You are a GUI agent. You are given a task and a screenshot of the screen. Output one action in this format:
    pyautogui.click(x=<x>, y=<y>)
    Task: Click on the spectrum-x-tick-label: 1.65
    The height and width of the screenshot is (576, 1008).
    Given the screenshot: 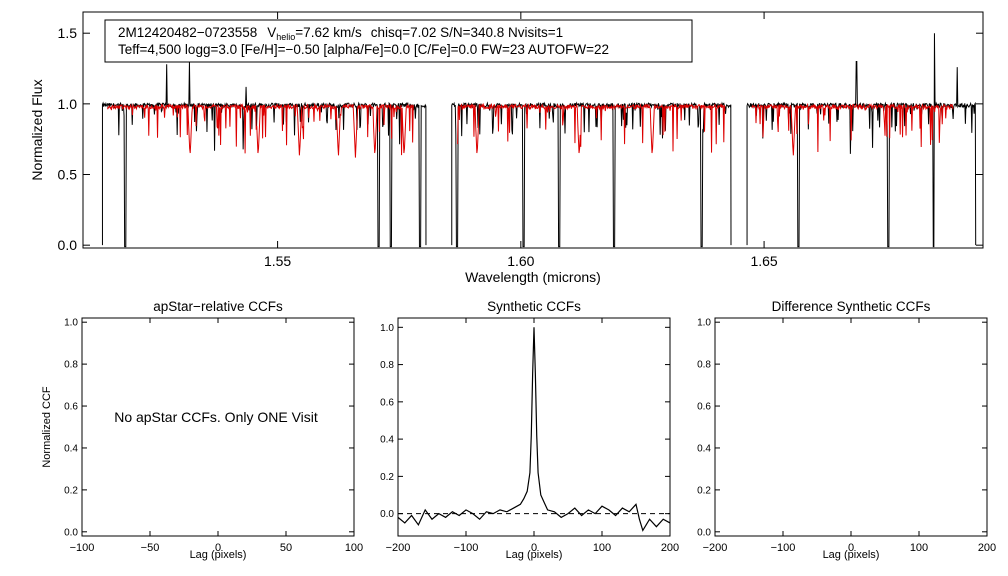 What is the action you would take?
    pyautogui.click(x=763, y=261)
    